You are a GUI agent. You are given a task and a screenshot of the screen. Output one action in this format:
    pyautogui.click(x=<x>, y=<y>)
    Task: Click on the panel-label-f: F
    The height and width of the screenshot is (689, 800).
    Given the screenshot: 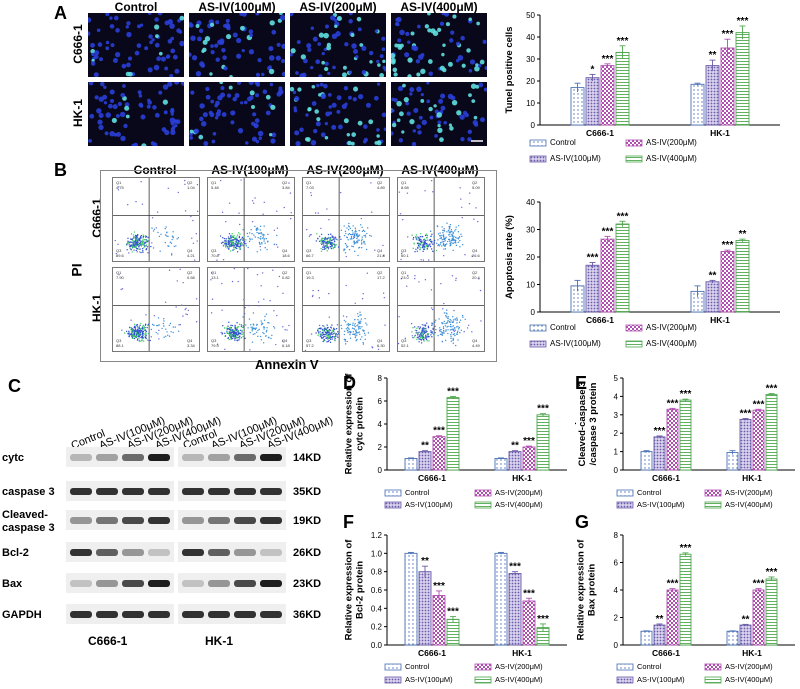 What is the action you would take?
    pyautogui.click(x=348, y=522)
    